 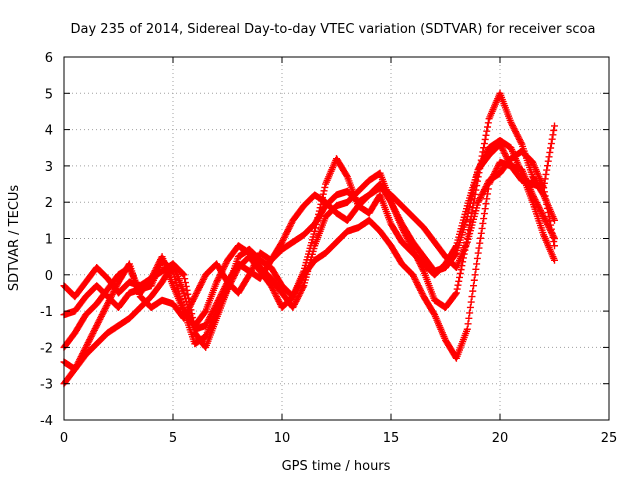 I want to click on x-axis-label: GPS time / hours, so click(x=336, y=466).